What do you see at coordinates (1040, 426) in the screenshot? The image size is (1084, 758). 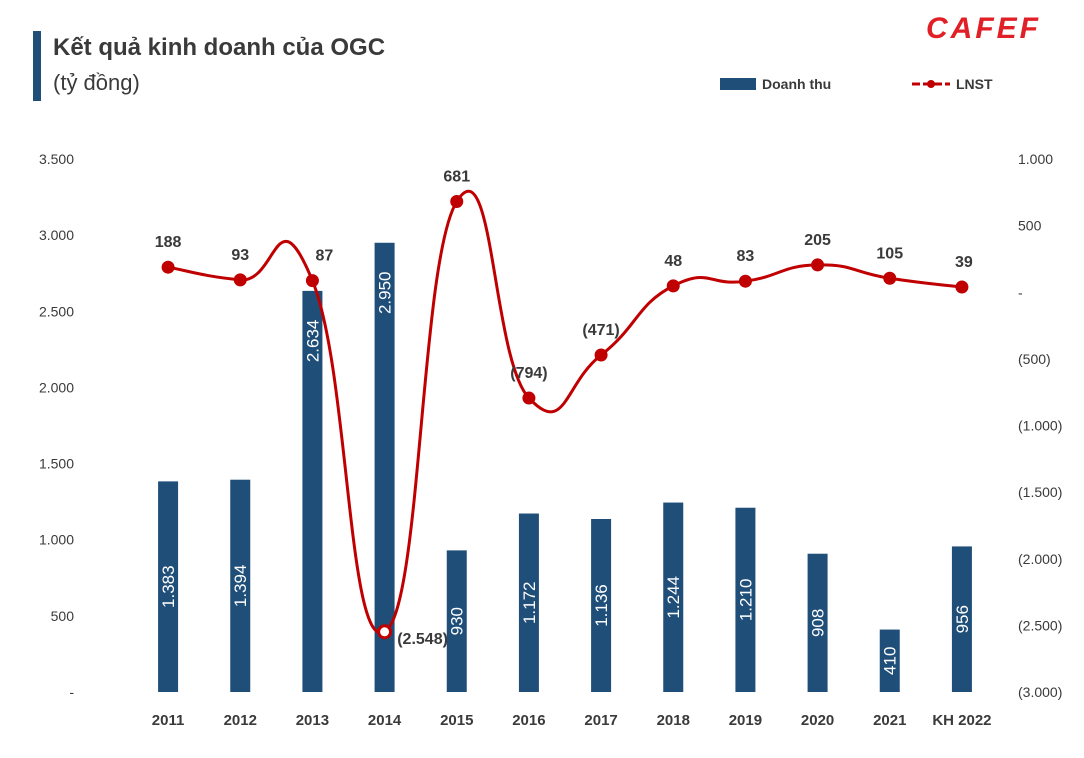 I see `y-right-tick-label: (1.000)` at bounding box center [1040, 426].